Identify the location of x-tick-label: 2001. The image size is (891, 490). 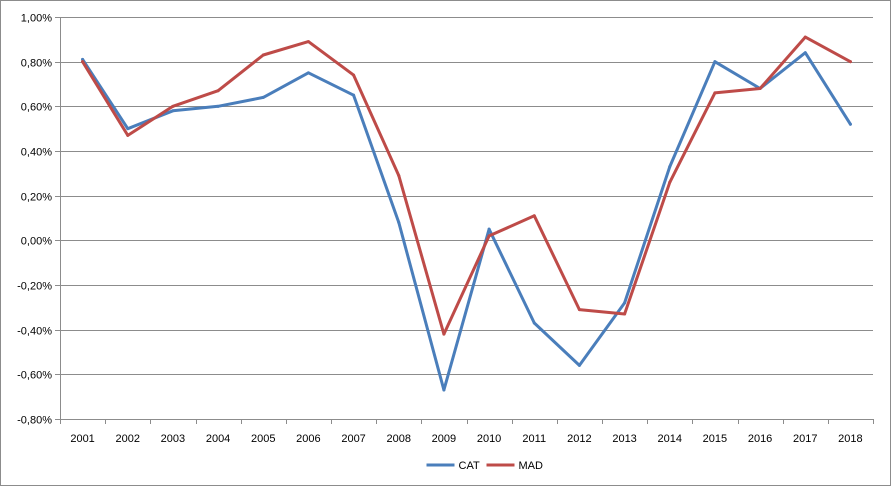
(82, 439).